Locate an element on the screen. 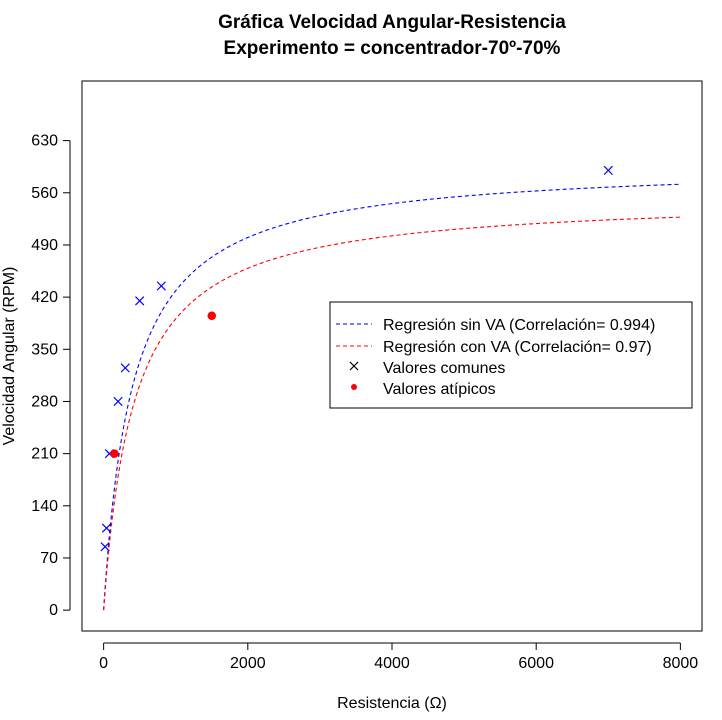 This screenshot has width=722, height=720. y-tick-label: 0 is located at coordinates (53, 610).